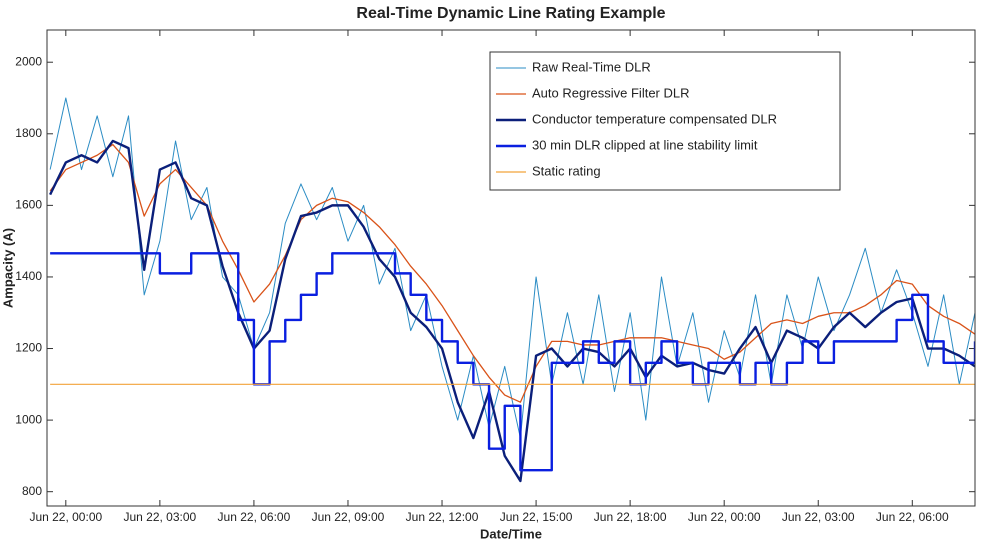 Image resolution: width=1000 pixels, height=546 pixels. Describe the element at coordinates (566, 170) in the screenshot. I see `legend-label: Static rating` at that location.